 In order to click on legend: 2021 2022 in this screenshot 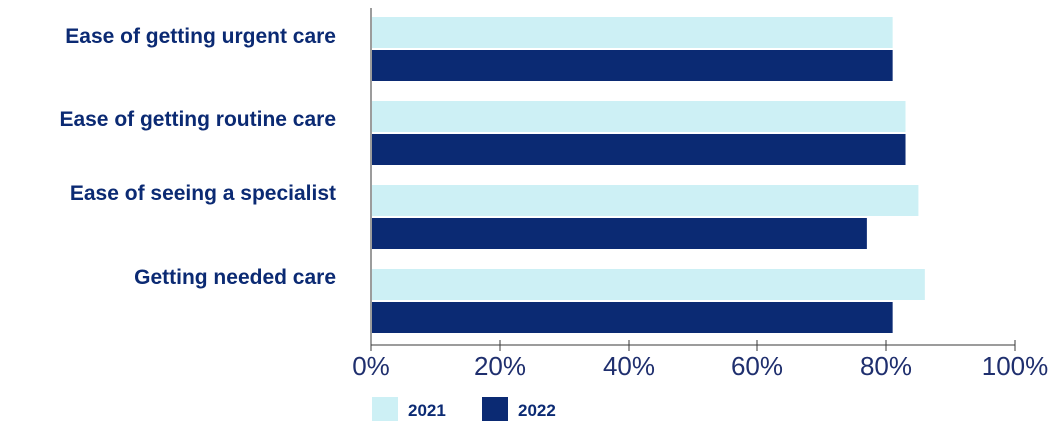, I will do `click(464, 409)`.